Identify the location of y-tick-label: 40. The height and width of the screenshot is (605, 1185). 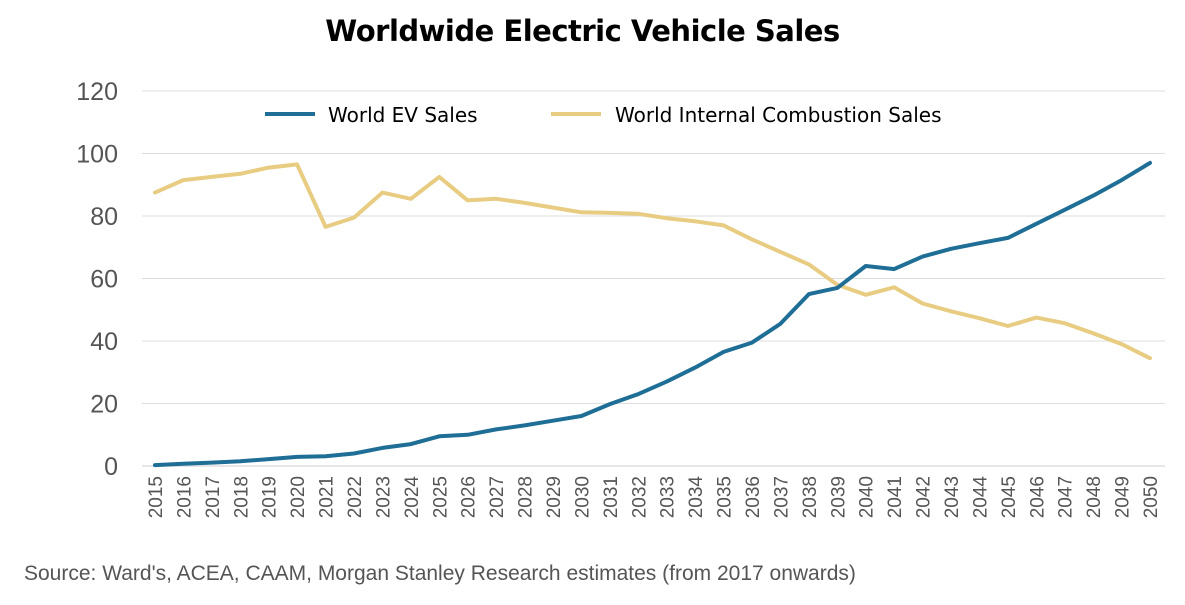
(104, 342).